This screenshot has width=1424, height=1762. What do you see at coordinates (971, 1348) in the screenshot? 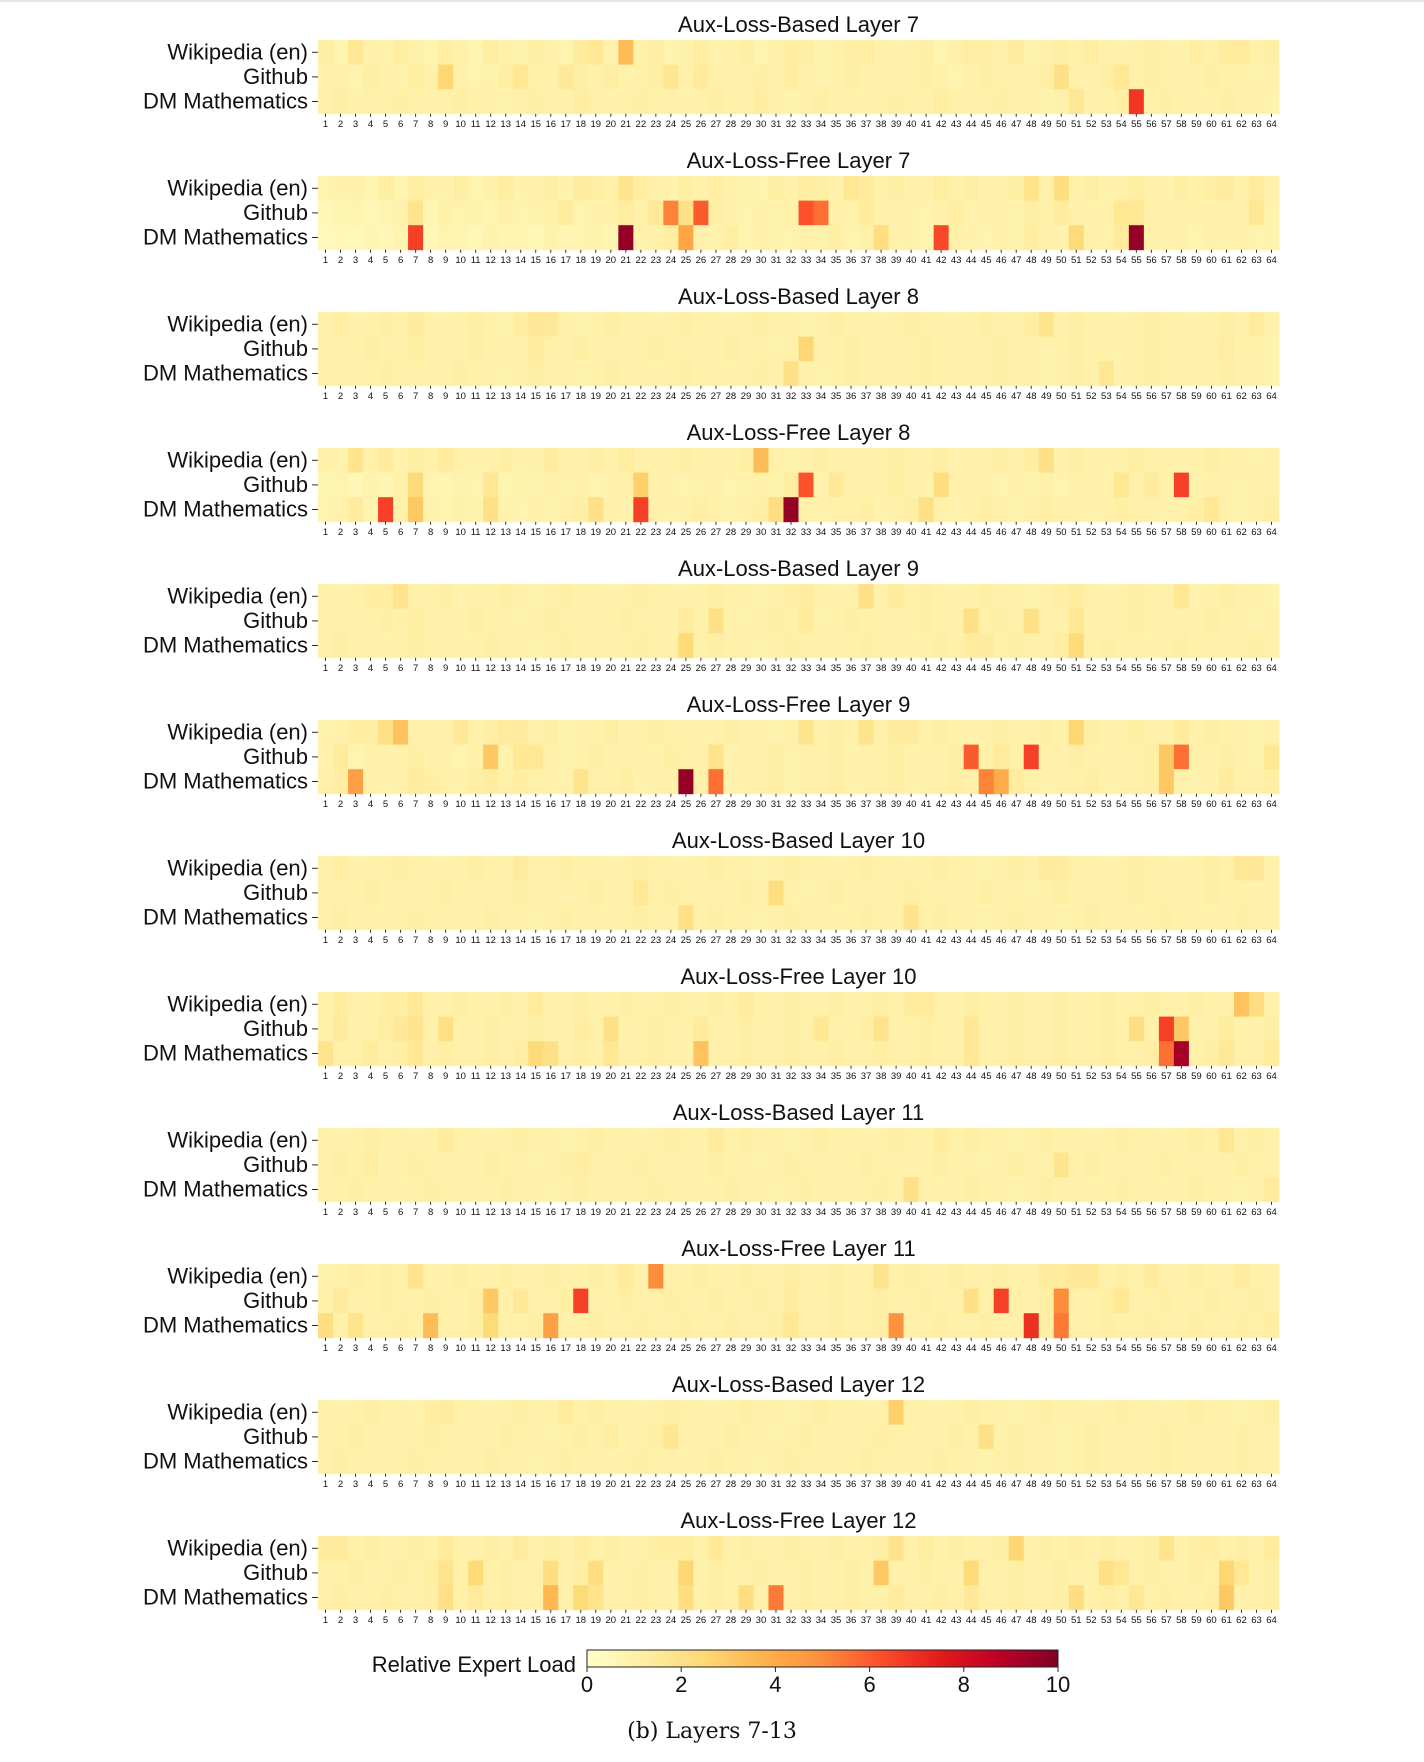
I see `column-label: 44` at bounding box center [971, 1348].